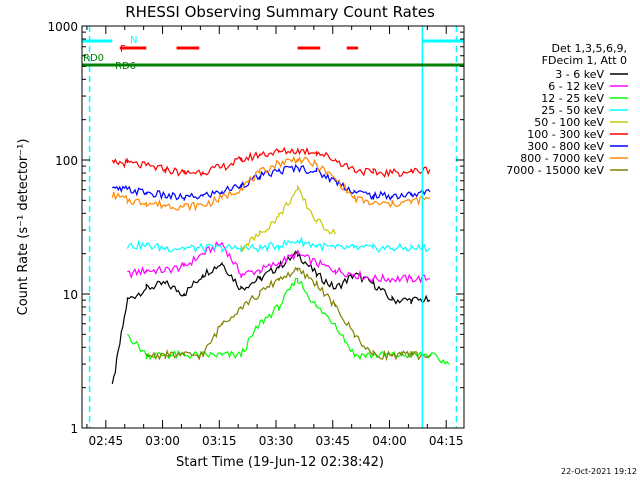 The image size is (640, 480). I want to click on legend-label-9: 7000 - 15000 keV, so click(555, 170).